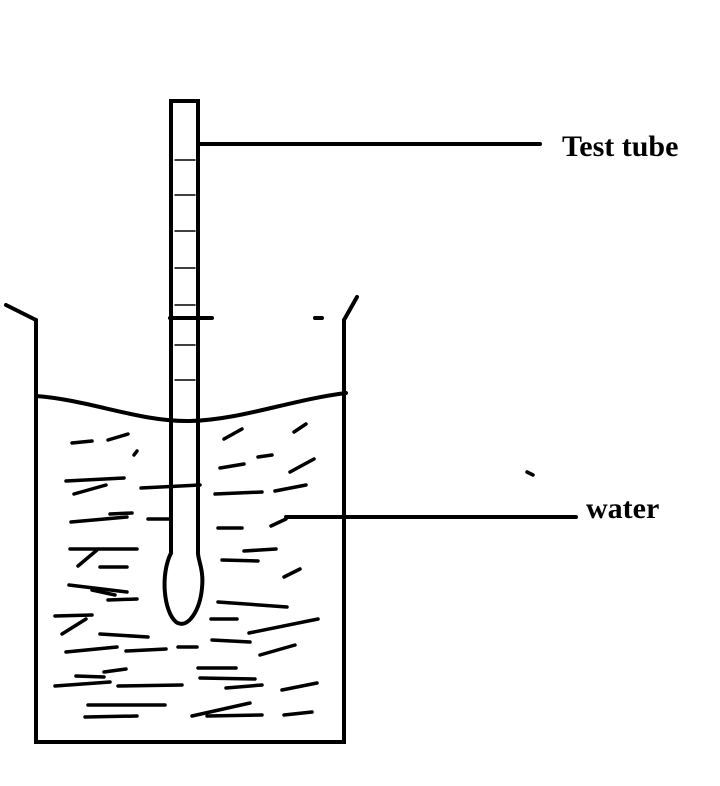 Image resolution: width=720 pixels, height=786 pixels. What do you see at coordinates (183, 588) in the screenshot?
I see `test-tube-bulb` at bounding box center [183, 588].